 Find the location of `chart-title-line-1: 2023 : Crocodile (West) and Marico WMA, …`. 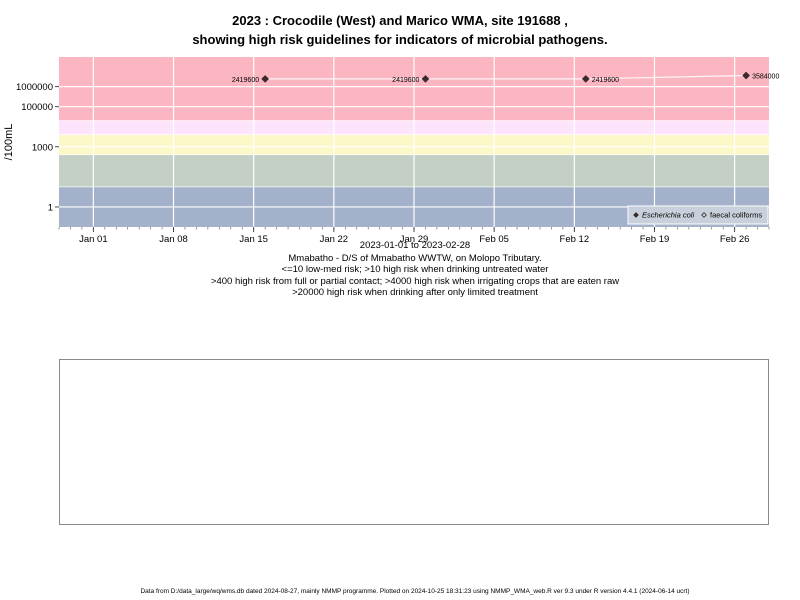

chart-title-line-1: 2023 : Crocodile (West) and Marico WMA, … is located at coordinates (400, 20).